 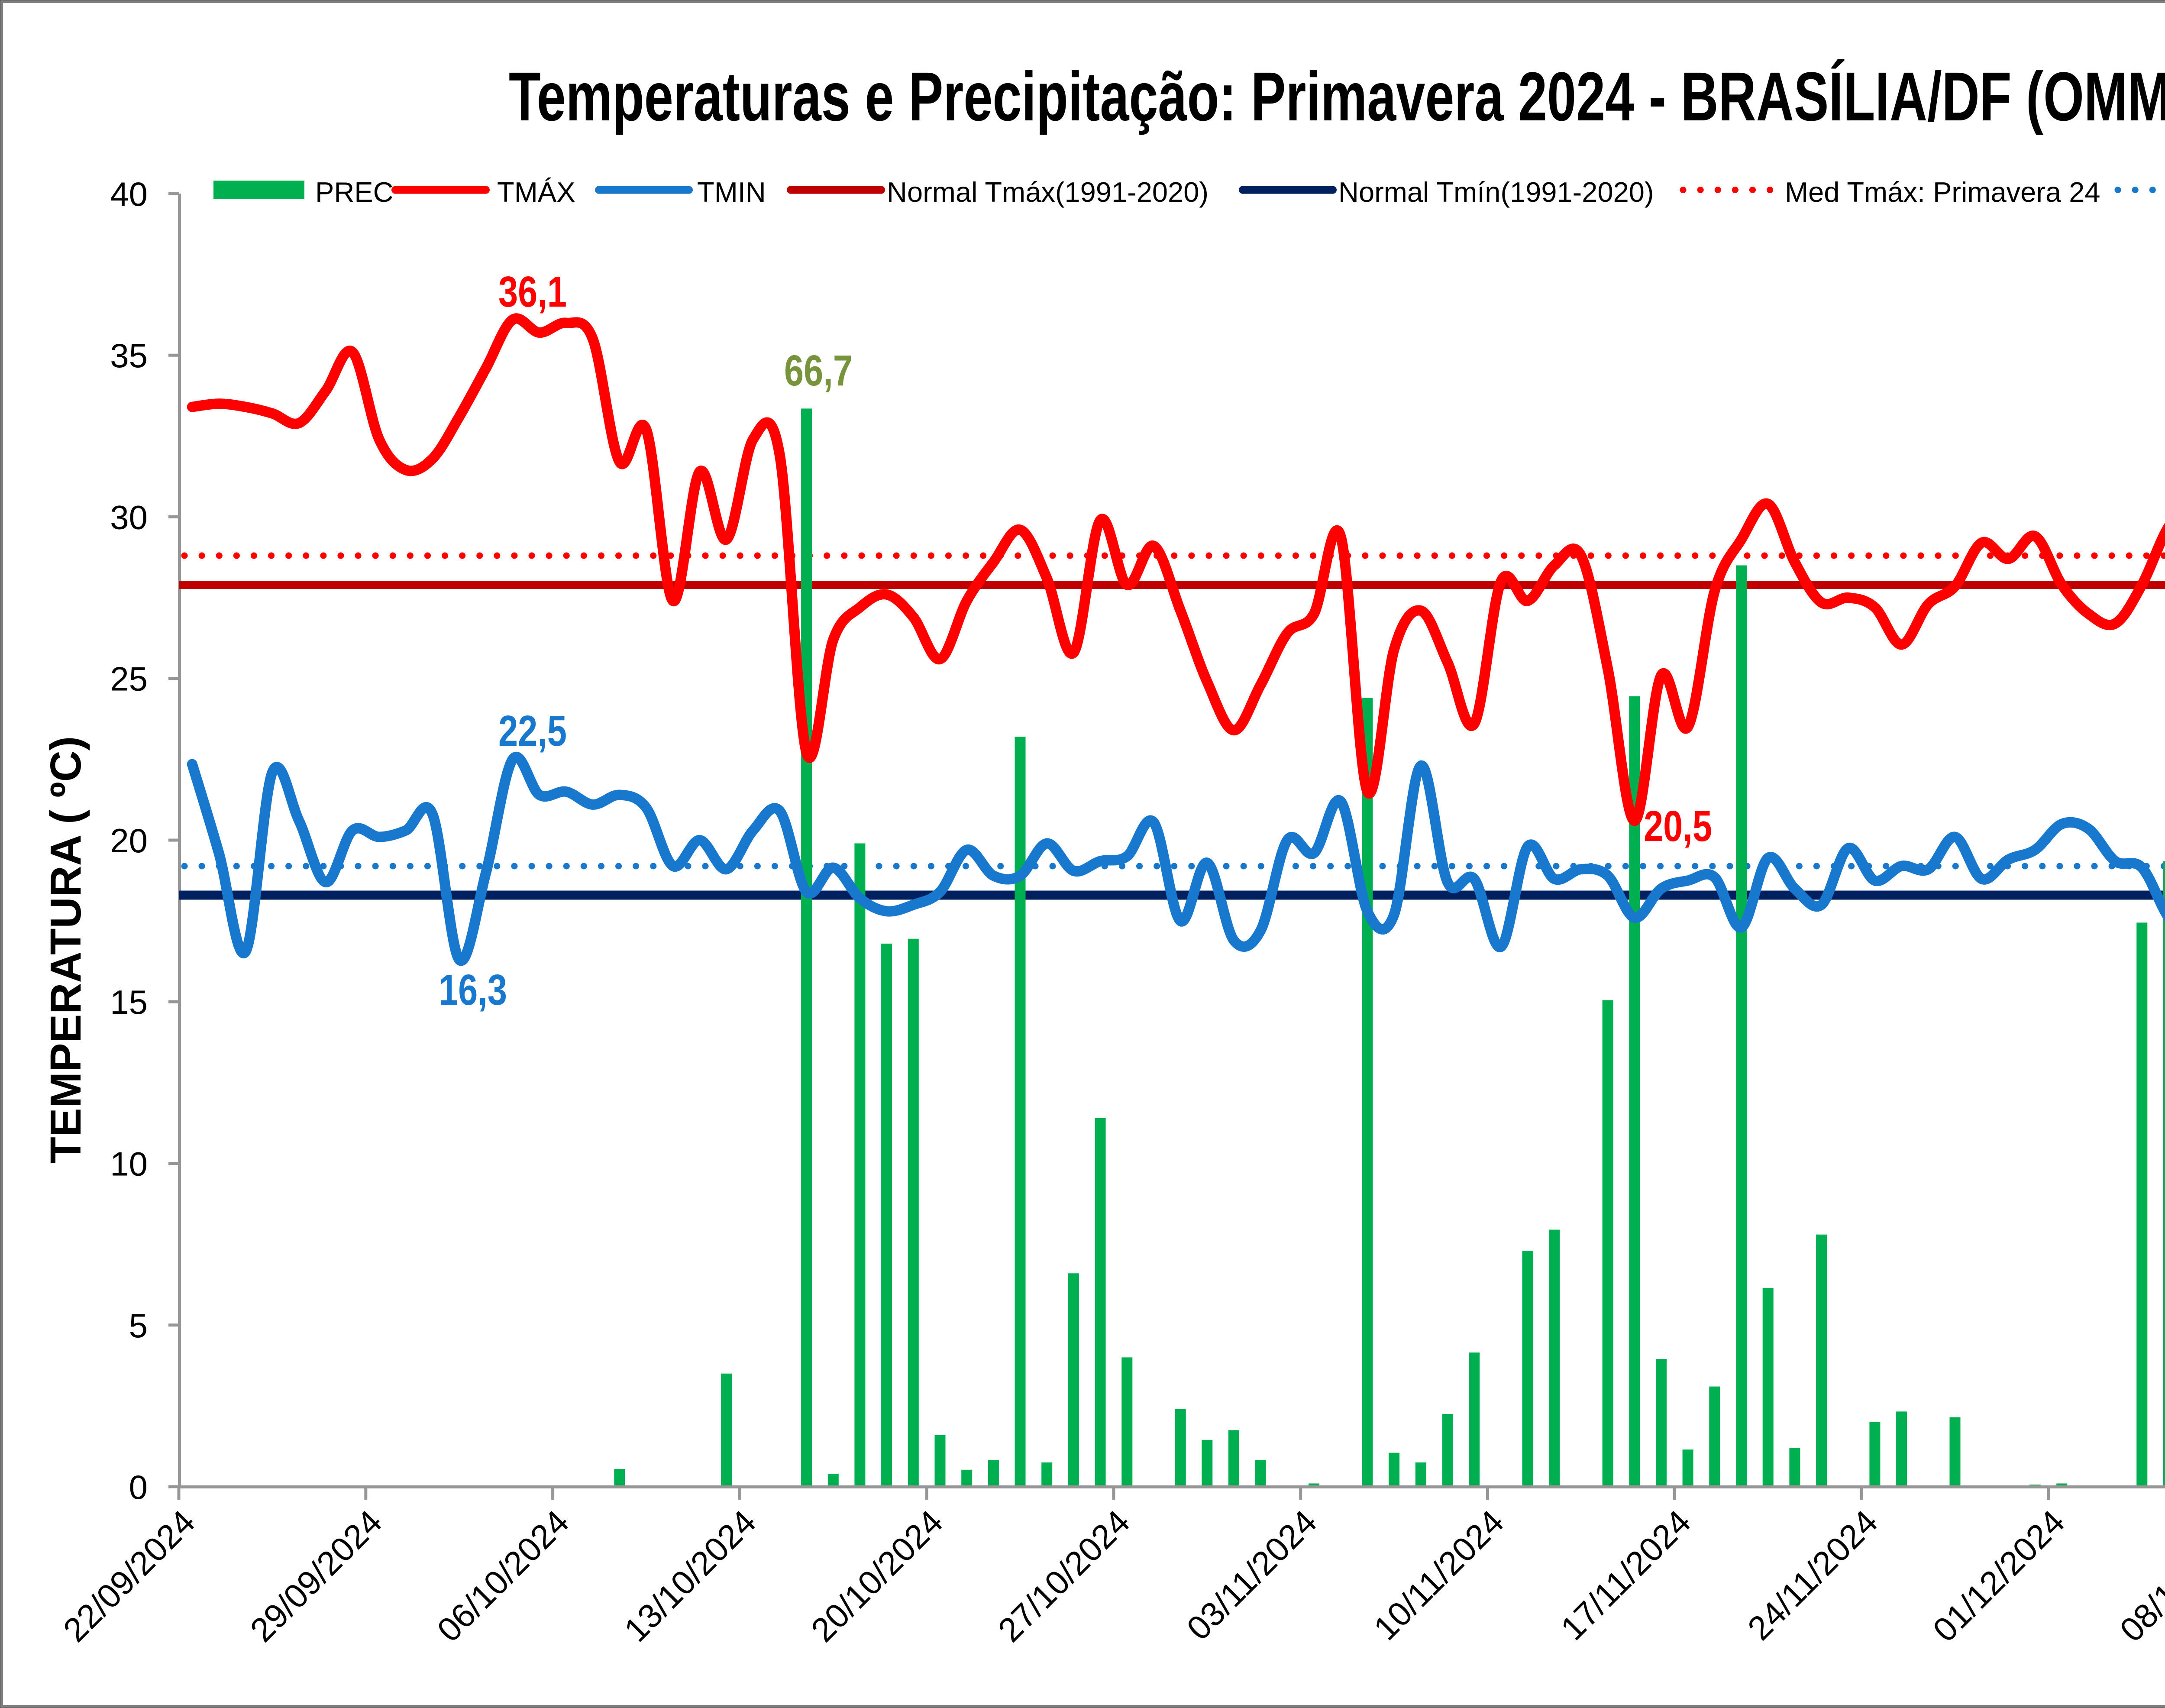 I want to click on svg-text: 22,5, so click(x=532, y=731).